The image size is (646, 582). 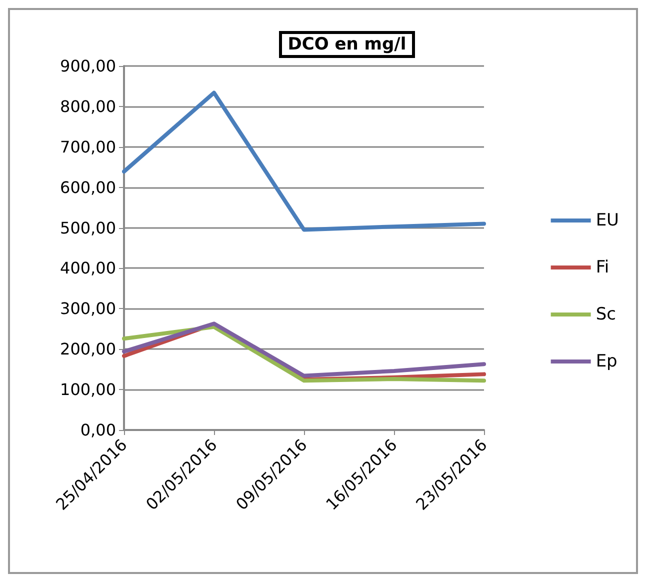 I want to click on y-tick-label: 600,00, so click(x=88, y=187).